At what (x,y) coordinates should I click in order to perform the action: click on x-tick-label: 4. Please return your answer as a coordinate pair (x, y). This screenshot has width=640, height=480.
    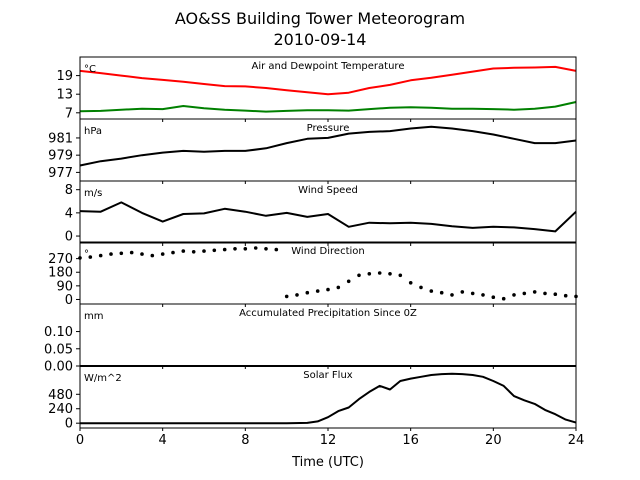
    Looking at the image, I should click on (163, 440).